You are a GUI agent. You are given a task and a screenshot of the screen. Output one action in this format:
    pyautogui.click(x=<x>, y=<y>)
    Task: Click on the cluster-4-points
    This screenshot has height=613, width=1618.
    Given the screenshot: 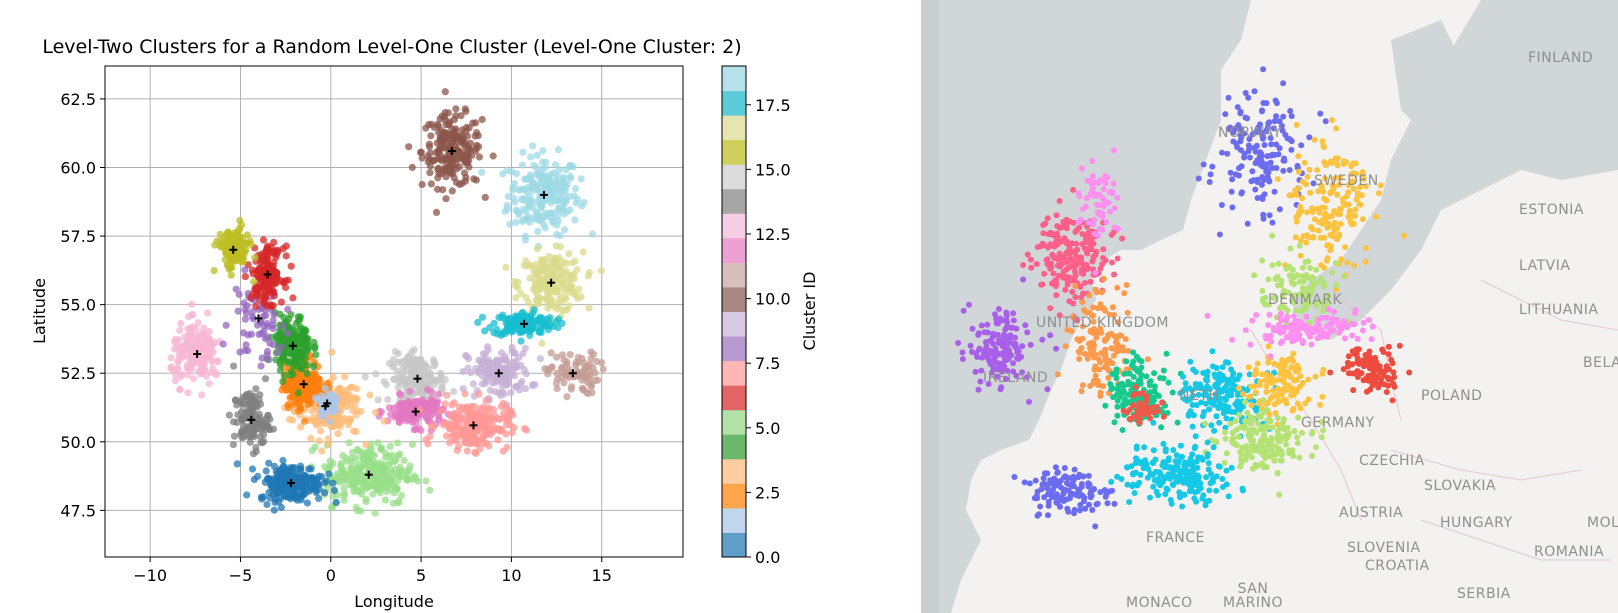 What is the action you would take?
    pyautogui.click(x=291, y=352)
    